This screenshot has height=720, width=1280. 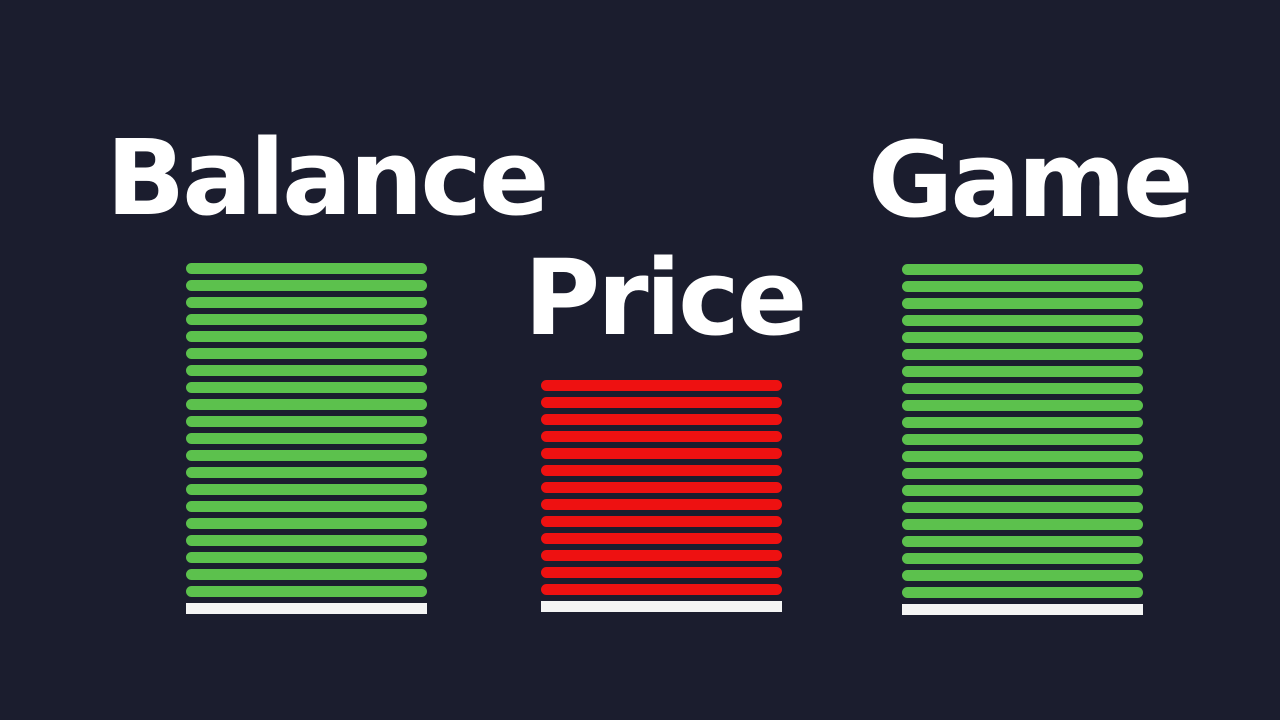 I want to click on balance-base-line, so click(x=306, y=608).